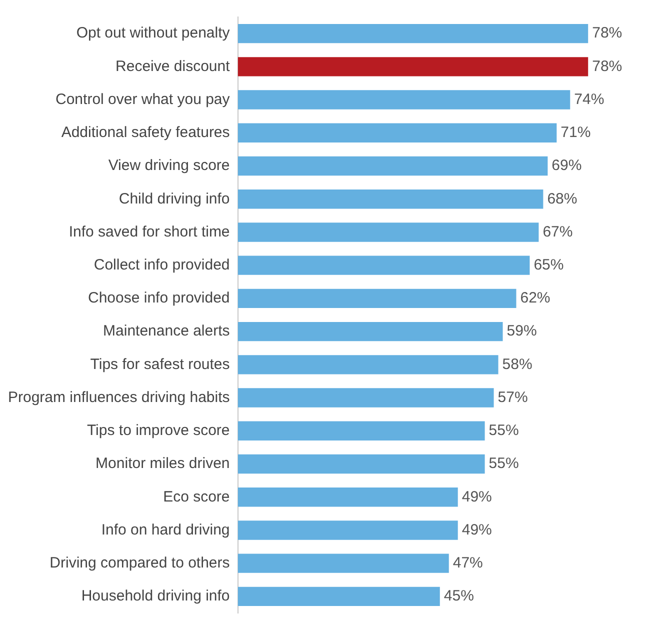 The width and height of the screenshot is (646, 630). What do you see at coordinates (589, 99) in the screenshot?
I see `data-label: 74%` at bounding box center [589, 99].